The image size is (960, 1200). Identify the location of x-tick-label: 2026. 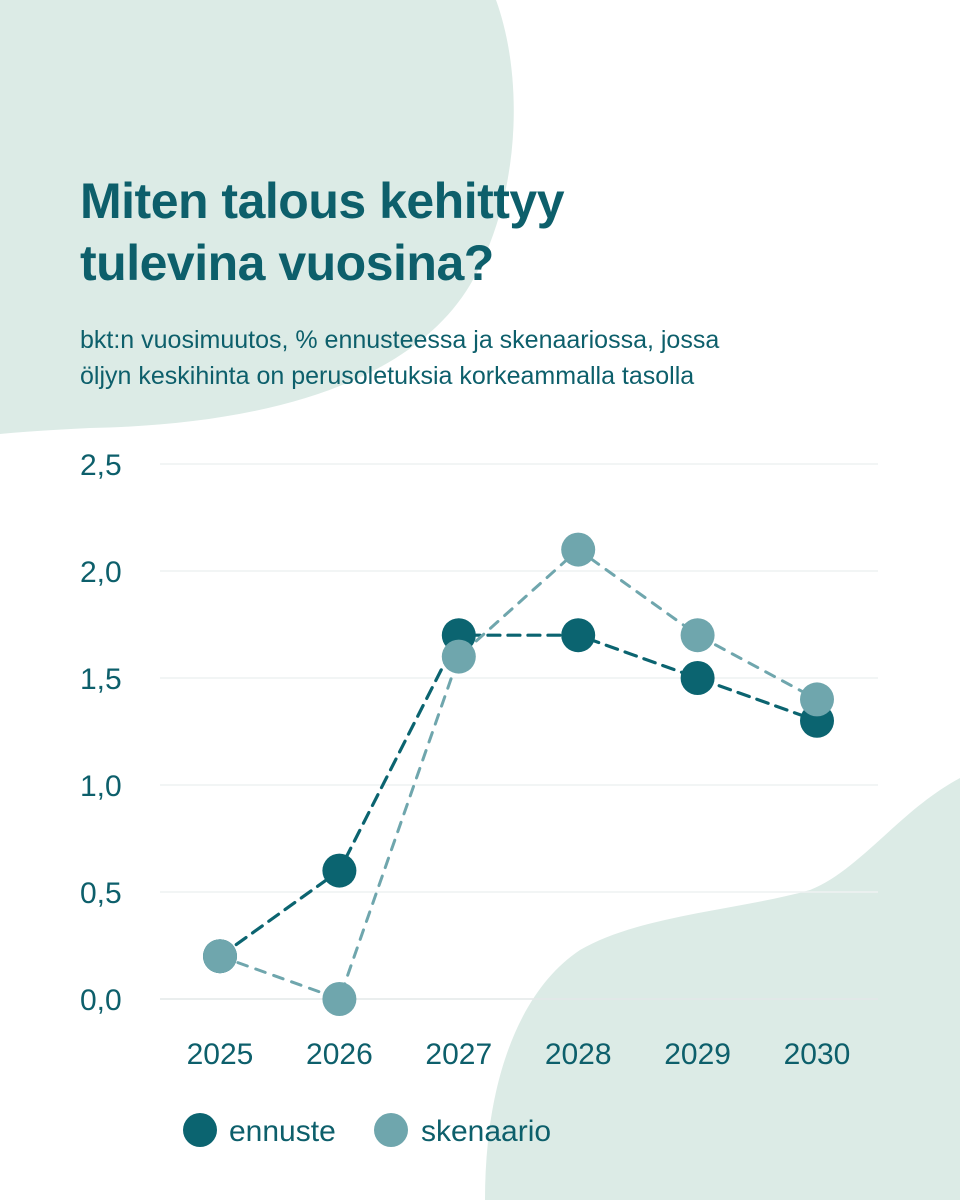
(339, 1054).